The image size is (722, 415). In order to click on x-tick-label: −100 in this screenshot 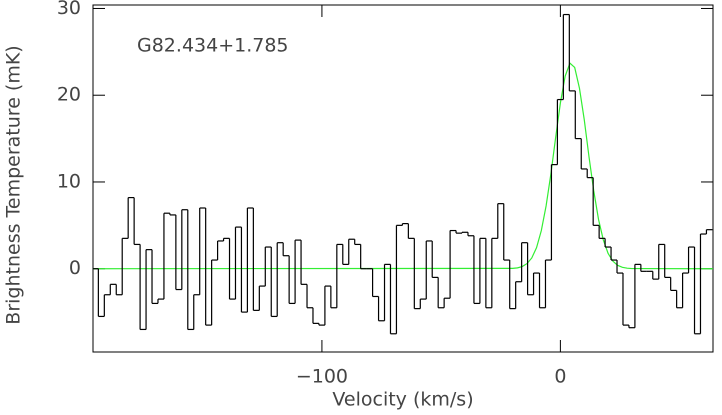, I will do `click(322, 377)`.